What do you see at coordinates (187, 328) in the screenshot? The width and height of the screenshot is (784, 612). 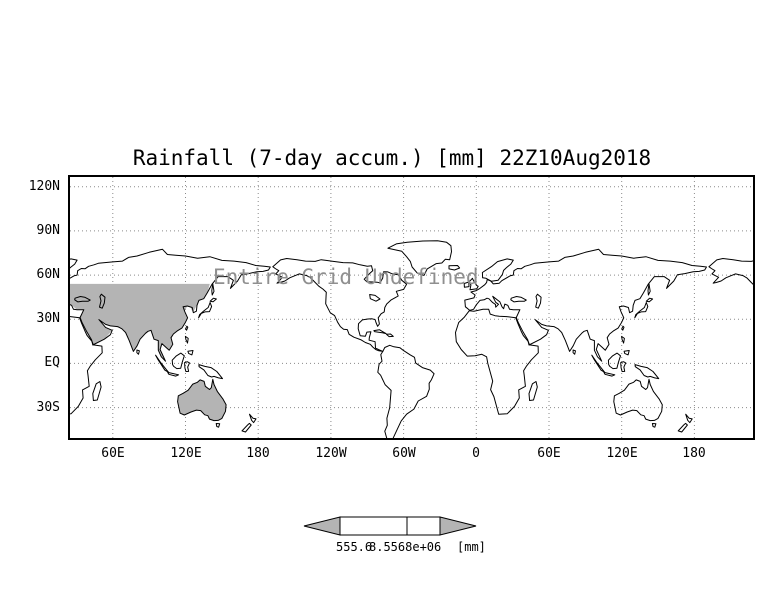 I see `coast-taiwan` at bounding box center [187, 328].